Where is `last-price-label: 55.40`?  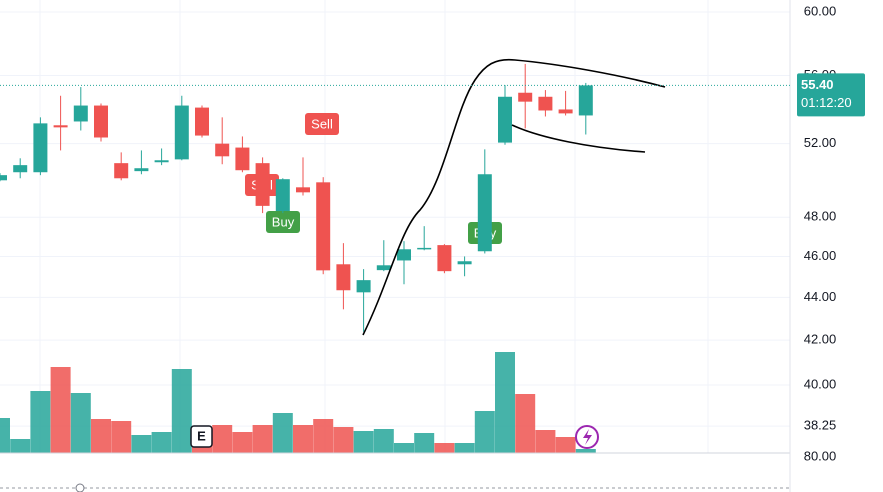 last-price-label: 55.40 is located at coordinates (817, 84).